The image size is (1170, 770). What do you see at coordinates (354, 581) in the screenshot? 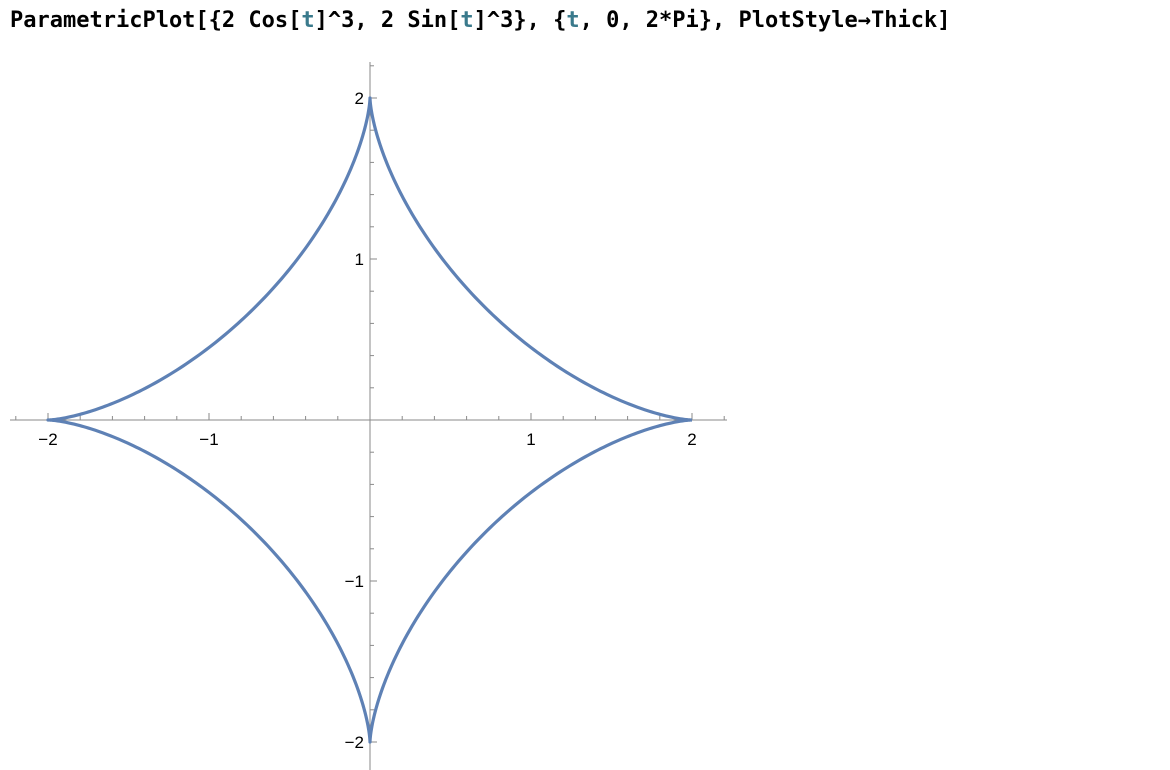
I see `y-tick-label: −1` at bounding box center [354, 581].